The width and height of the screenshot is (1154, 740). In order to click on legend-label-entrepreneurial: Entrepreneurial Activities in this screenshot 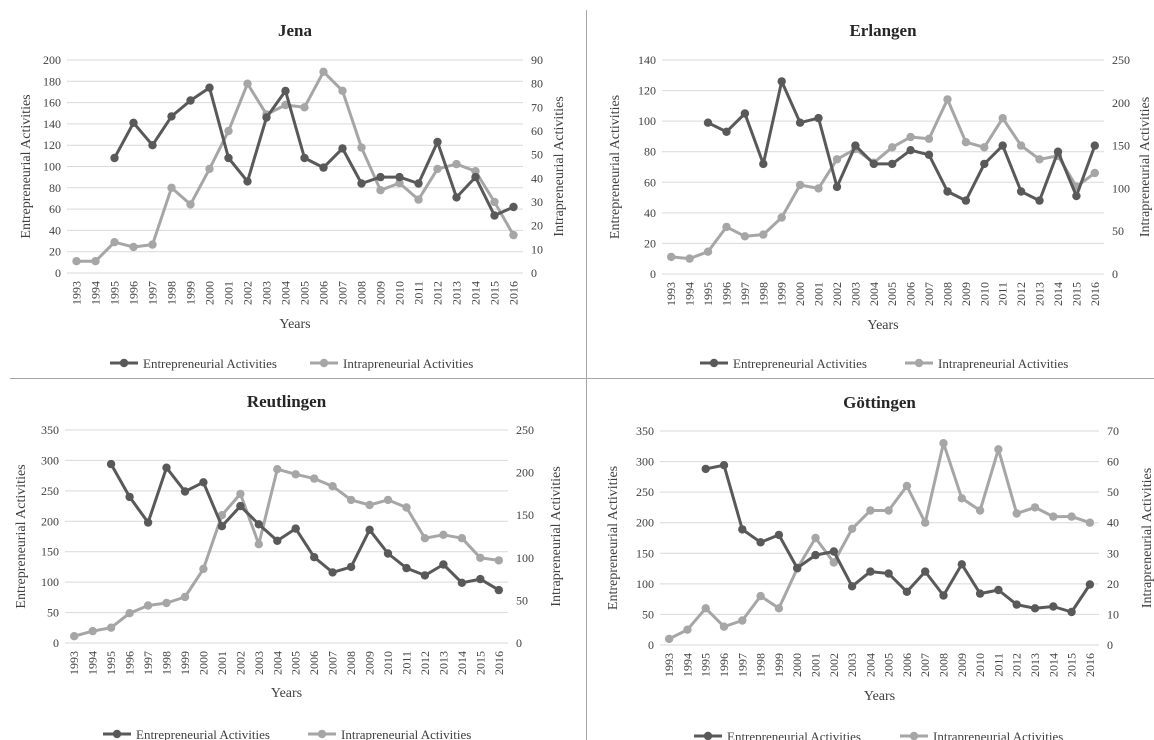, I will do `click(210, 363)`.